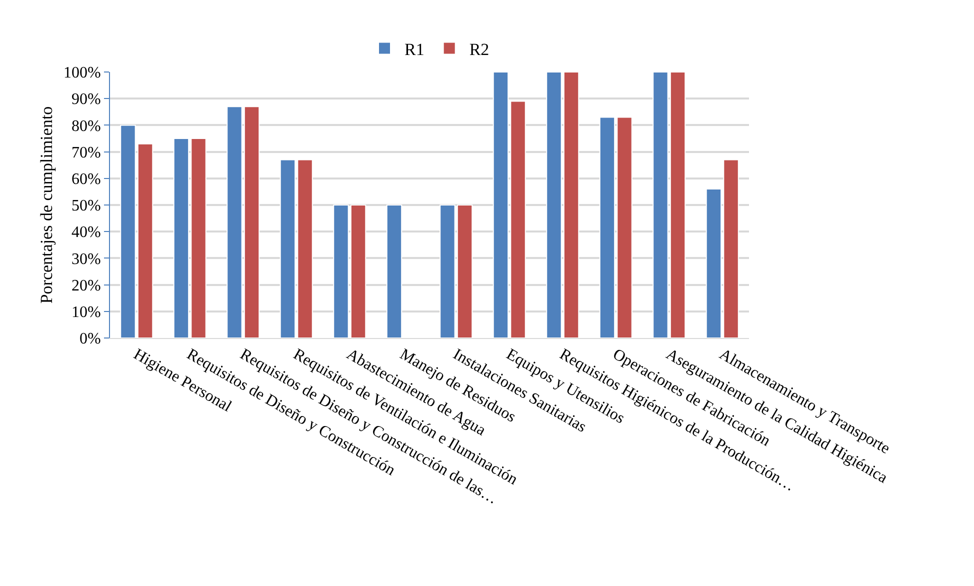  I want to click on y-tick-label: 90%, so click(86, 99).